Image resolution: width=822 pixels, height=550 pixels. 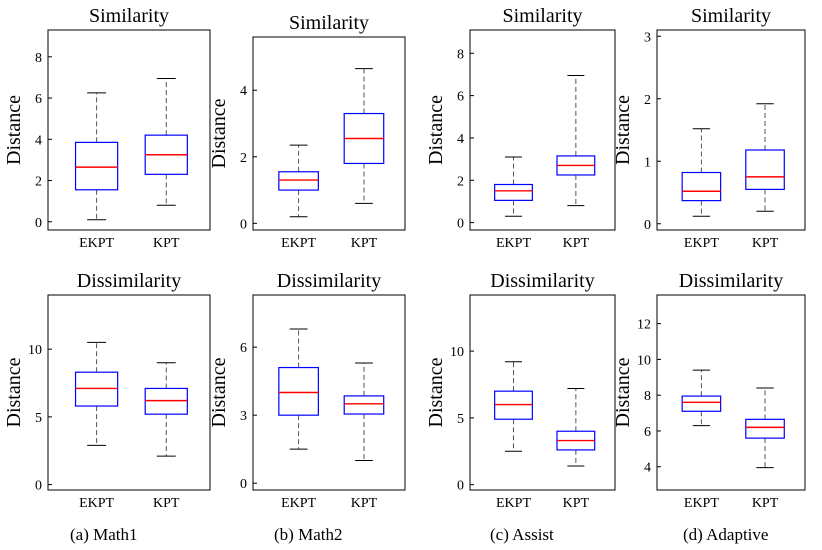 I want to click on panel-8: Dissimilarity Distance 4 6 8 10 12 EKPT KPT, so click(x=709, y=390).